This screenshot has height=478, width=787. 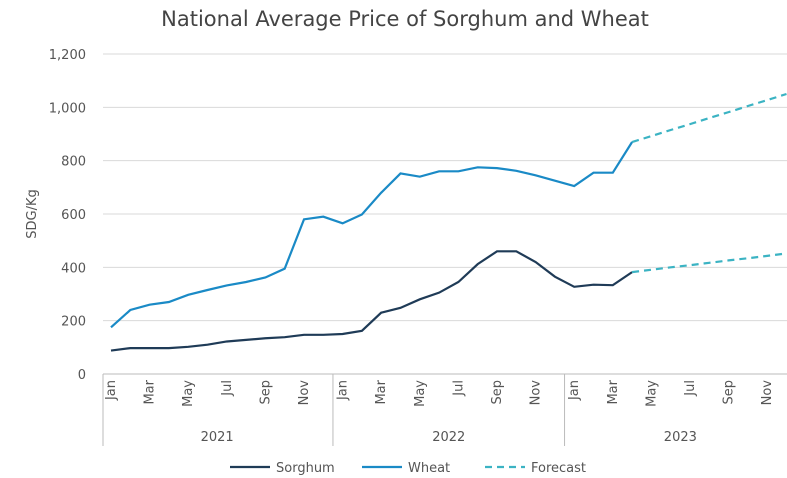 I want to click on y-tick-label: 1,000, so click(x=67, y=108).